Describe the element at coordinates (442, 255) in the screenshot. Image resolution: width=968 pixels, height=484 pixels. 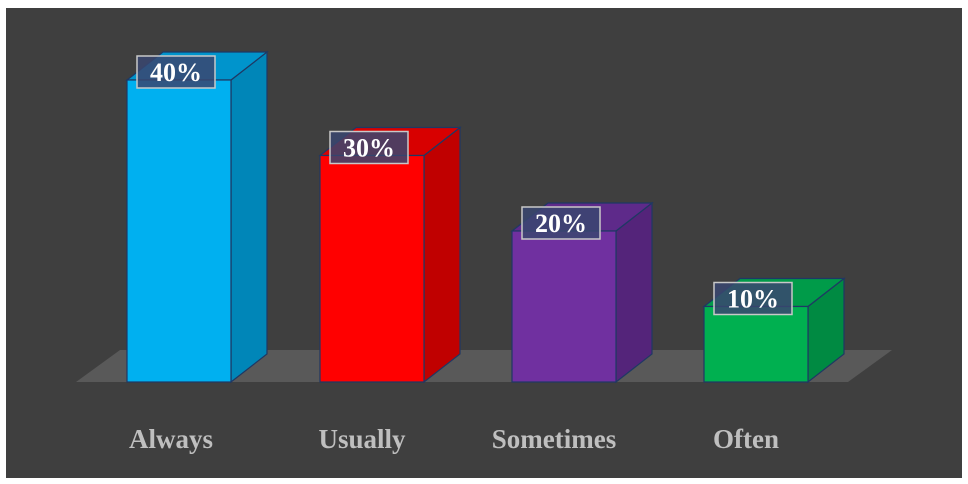
I see `bar-usually-side` at that location.